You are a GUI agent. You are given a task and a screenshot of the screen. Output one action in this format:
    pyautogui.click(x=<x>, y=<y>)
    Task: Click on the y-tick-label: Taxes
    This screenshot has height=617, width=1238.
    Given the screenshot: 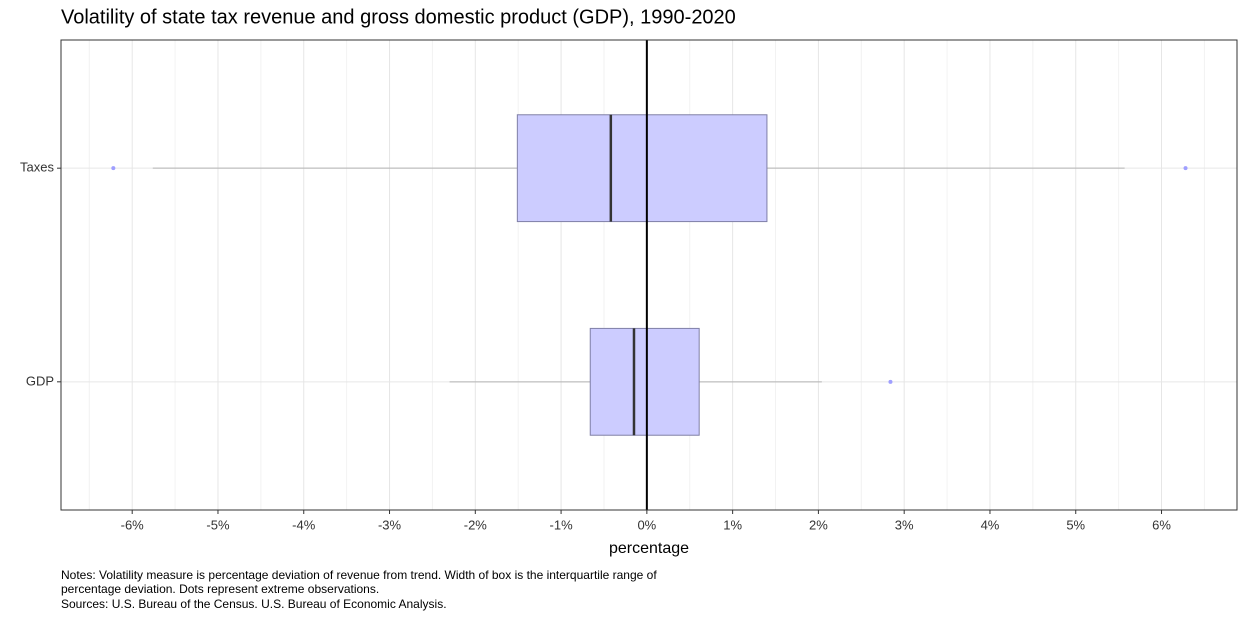 What is the action you would take?
    pyautogui.click(x=37, y=167)
    